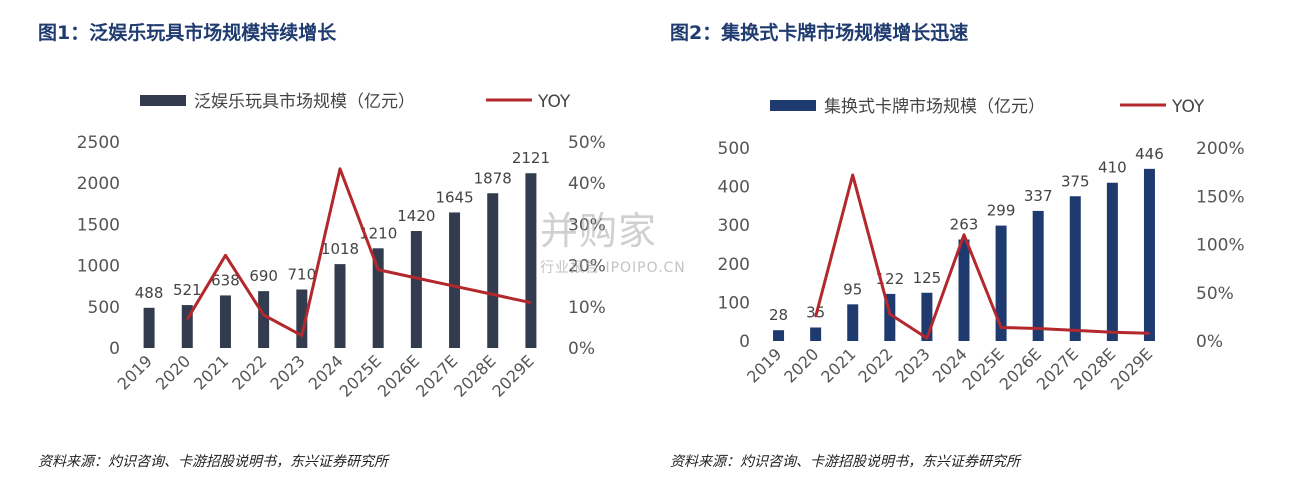 Image resolution: width=1296 pixels, height=482 pixels. Describe the element at coordinates (1112, 168) in the screenshot. I see `data-label: 410` at that location.